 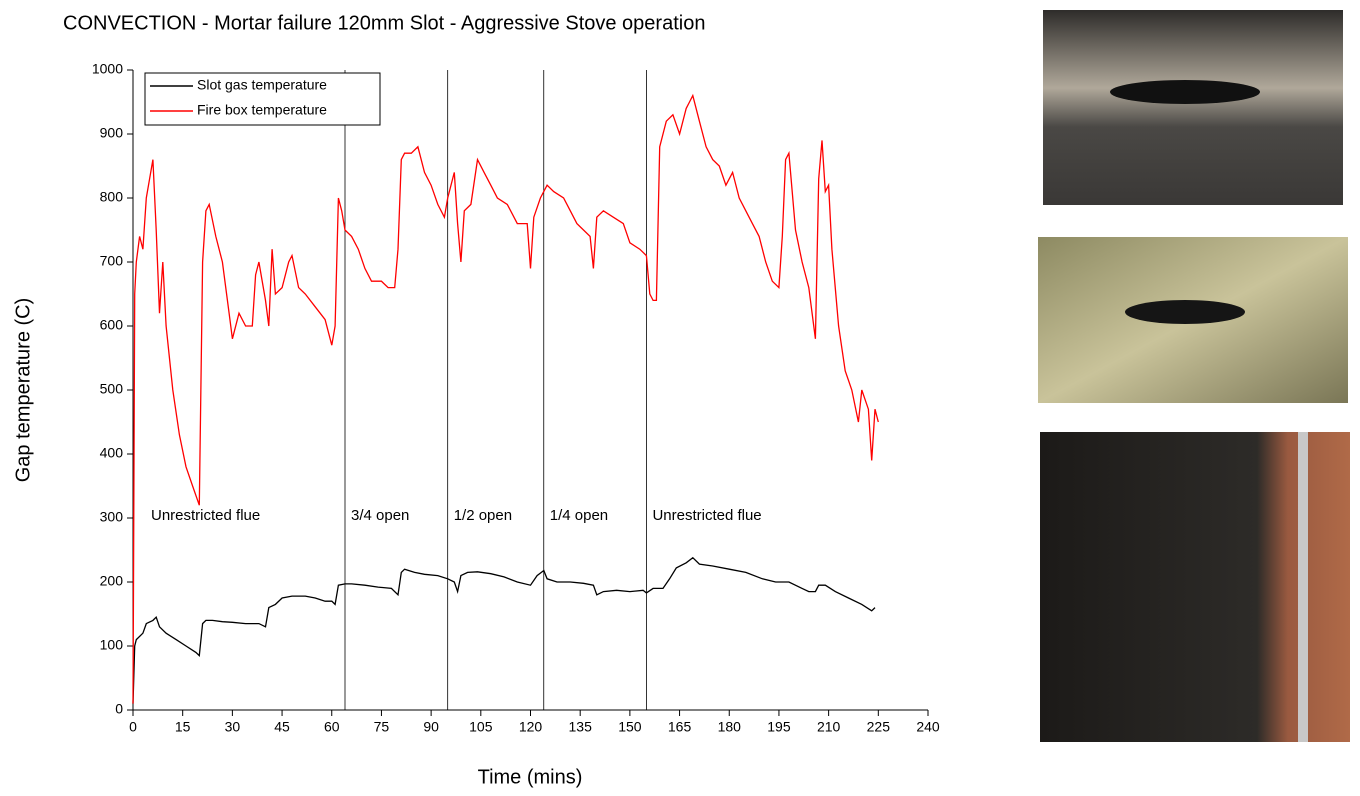 I want to click on y-tick-label: 400, so click(x=112, y=453).